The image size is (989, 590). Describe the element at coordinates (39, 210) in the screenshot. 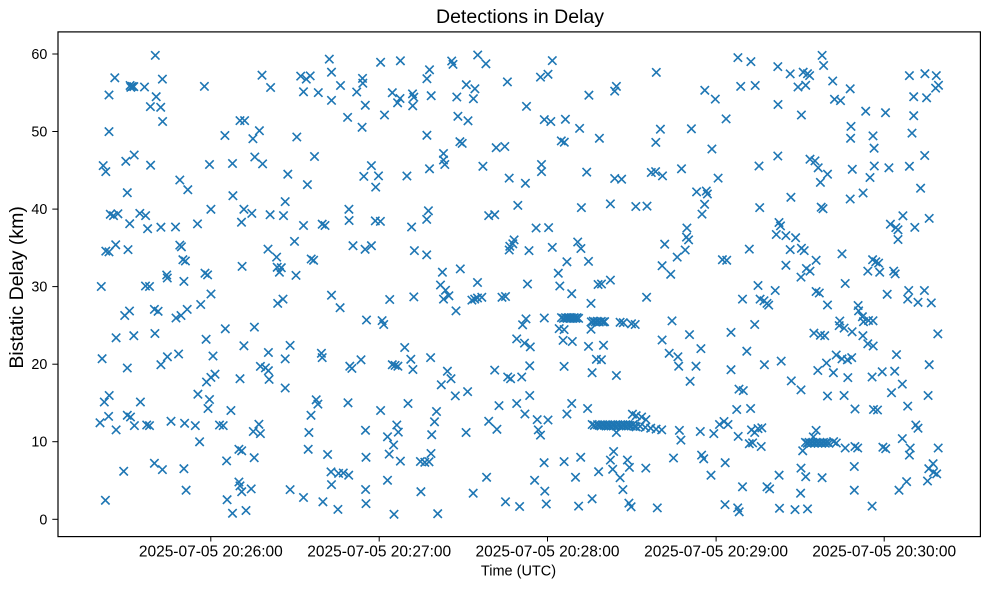

I see `svg-text: 40` at that location.